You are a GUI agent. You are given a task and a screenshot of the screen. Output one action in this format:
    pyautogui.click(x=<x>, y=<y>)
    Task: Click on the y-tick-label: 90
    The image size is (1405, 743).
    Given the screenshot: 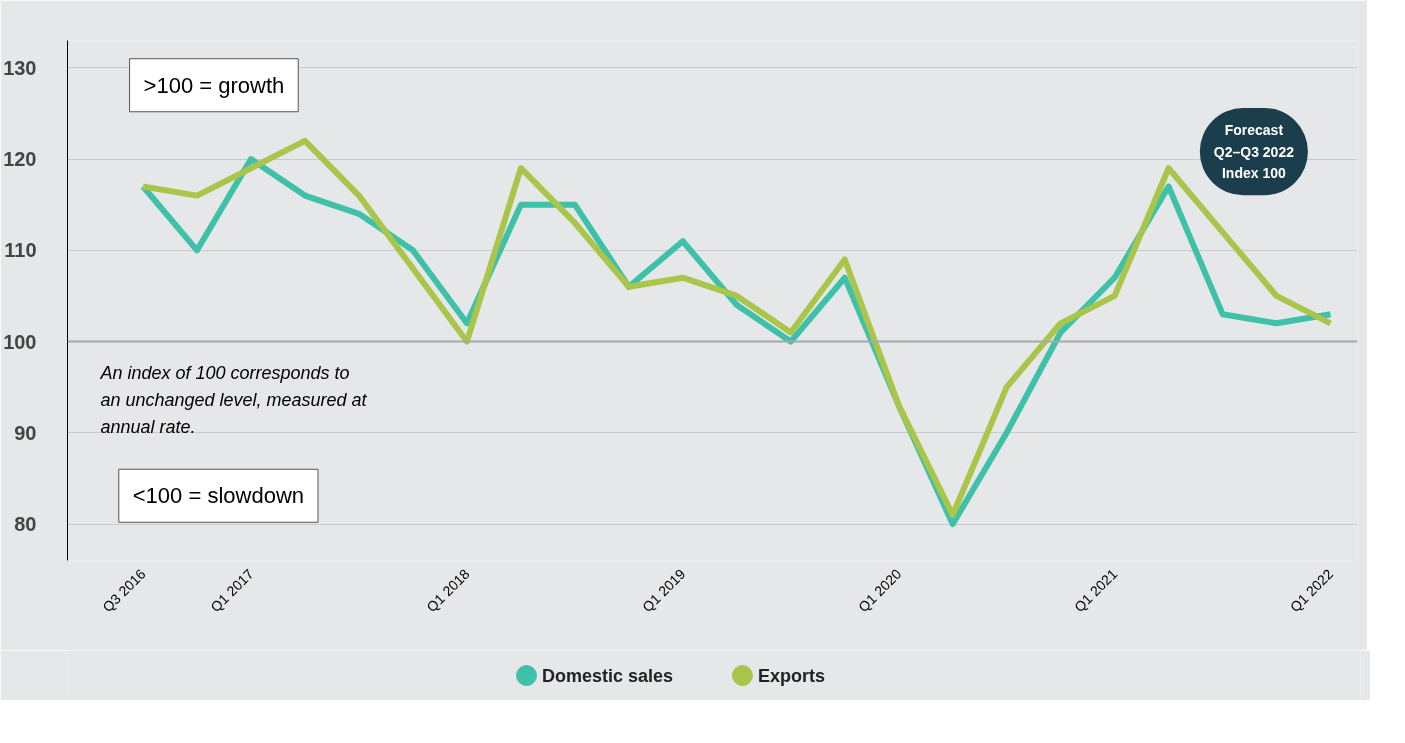 What is the action you would take?
    pyautogui.click(x=25, y=432)
    